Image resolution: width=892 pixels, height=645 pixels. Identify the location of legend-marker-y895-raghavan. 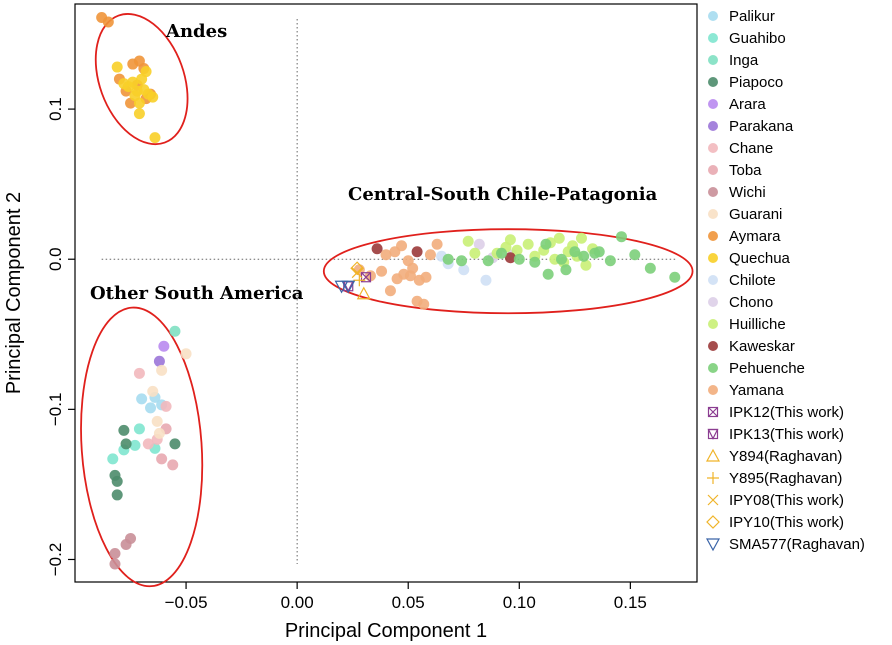
(713, 478).